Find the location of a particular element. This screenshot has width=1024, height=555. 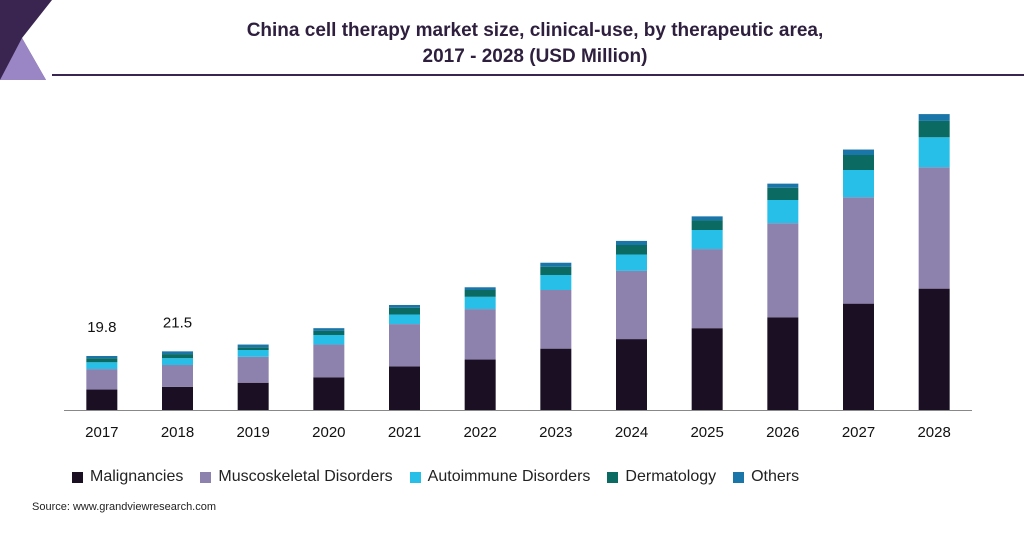

bar-segment-others-2023 is located at coordinates (556, 264).